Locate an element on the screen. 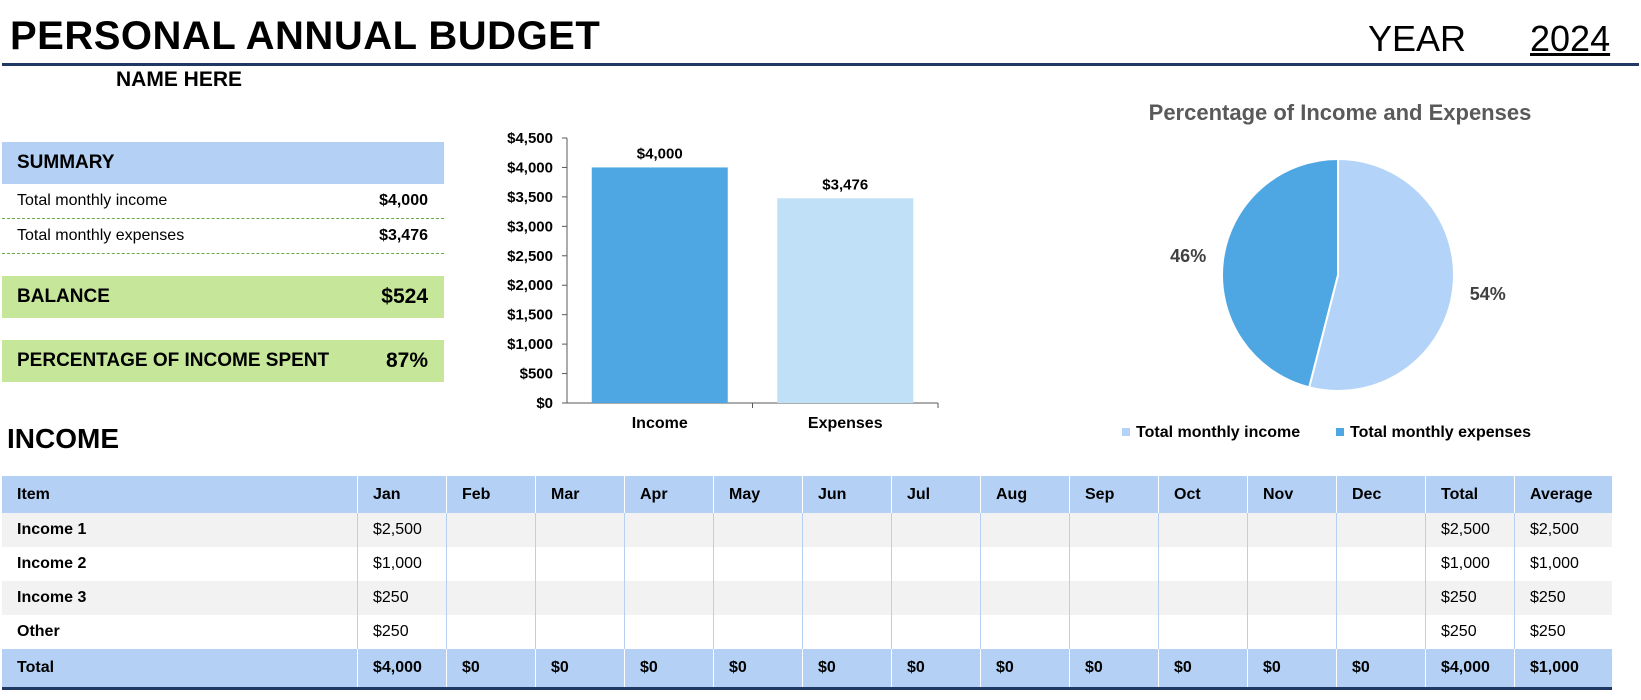 The height and width of the screenshot is (700, 1641). row-item-label: Other is located at coordinates (38, 631).